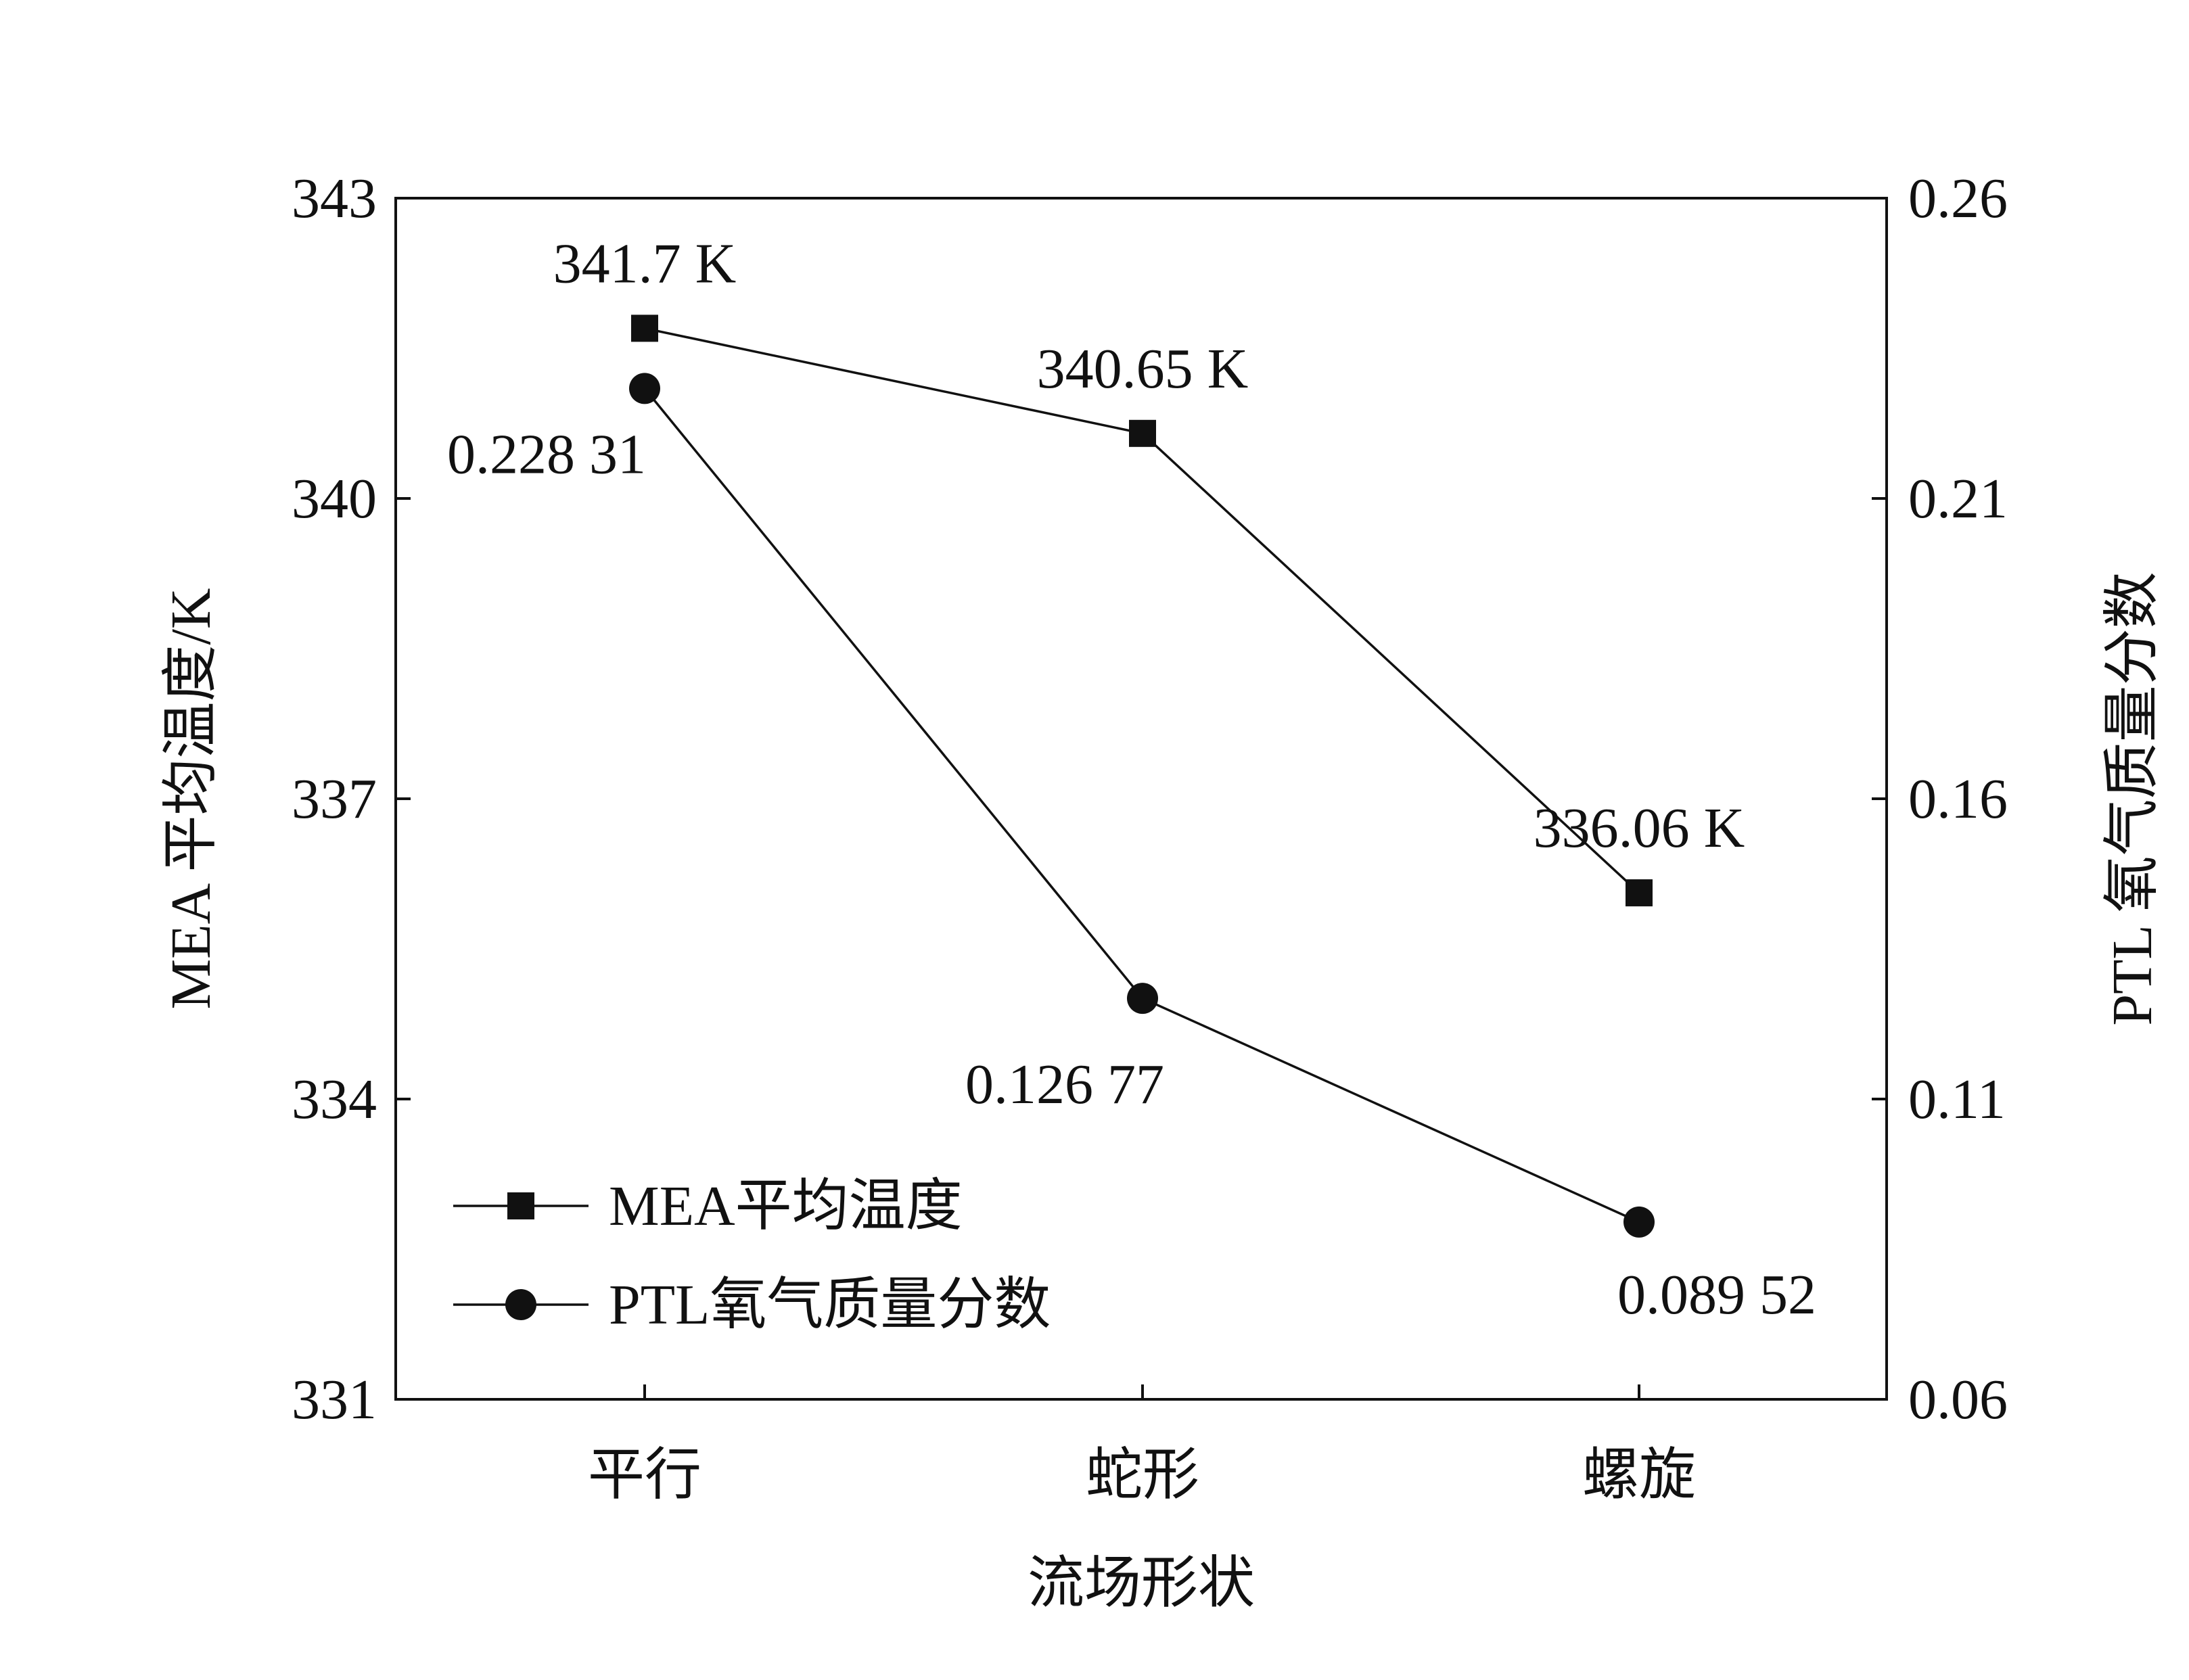  I want to click on x-tick-label: 螺旋, so click(1639, 1475).